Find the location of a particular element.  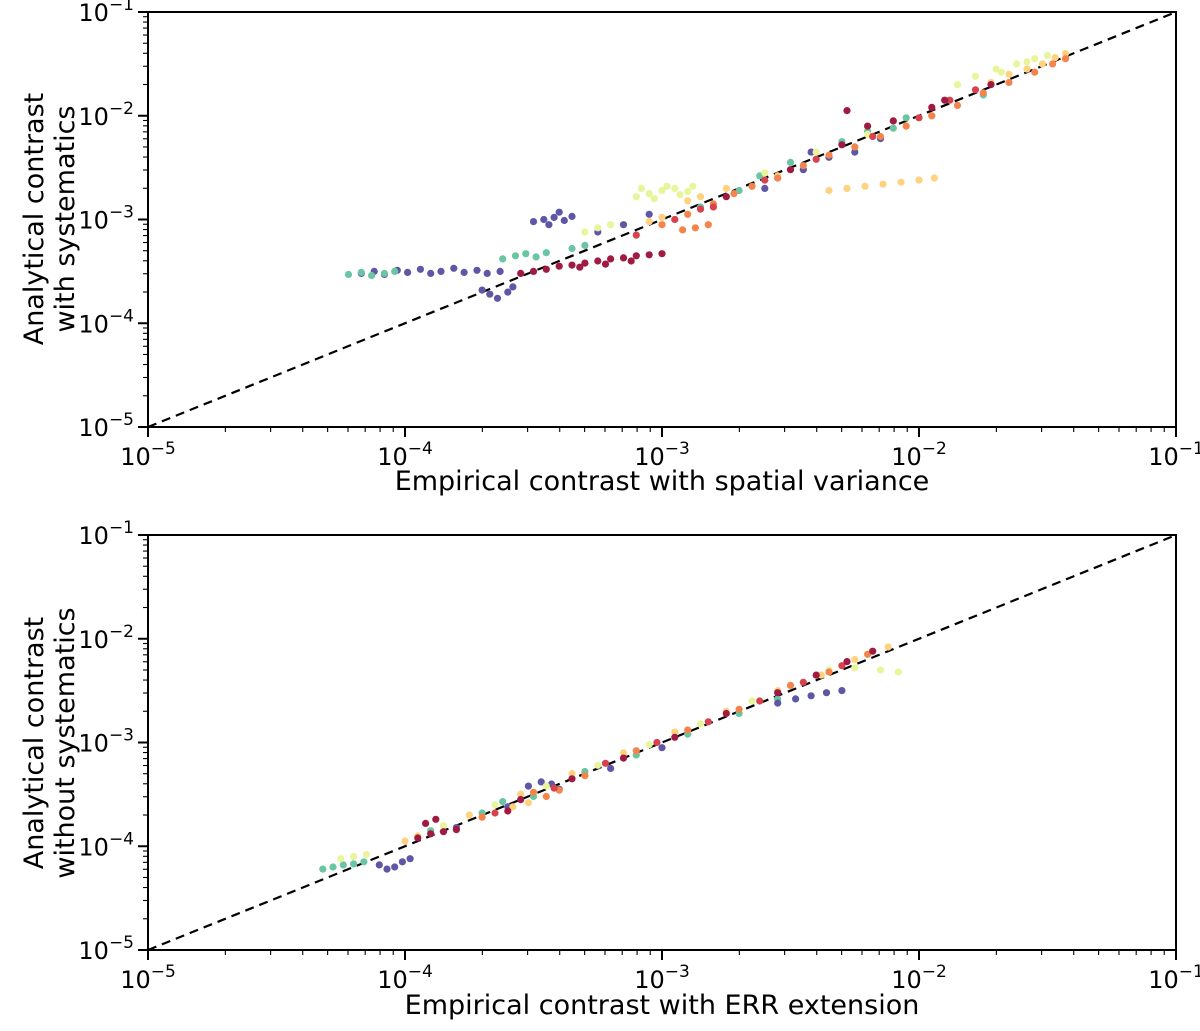

top-series-purple is located at coordinates (621, 218).